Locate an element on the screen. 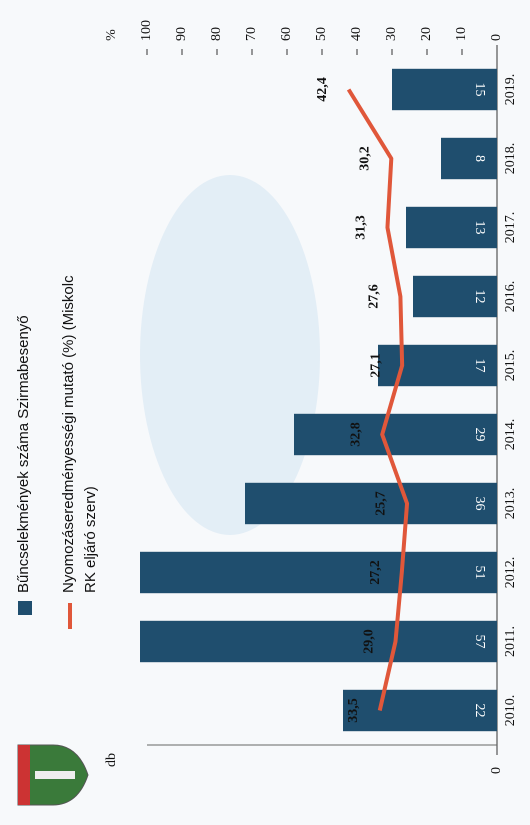 Image resolution: width=530 pixels, height=825 pixels. y2-tick-label: 30 is located at coordinates (391, 34).